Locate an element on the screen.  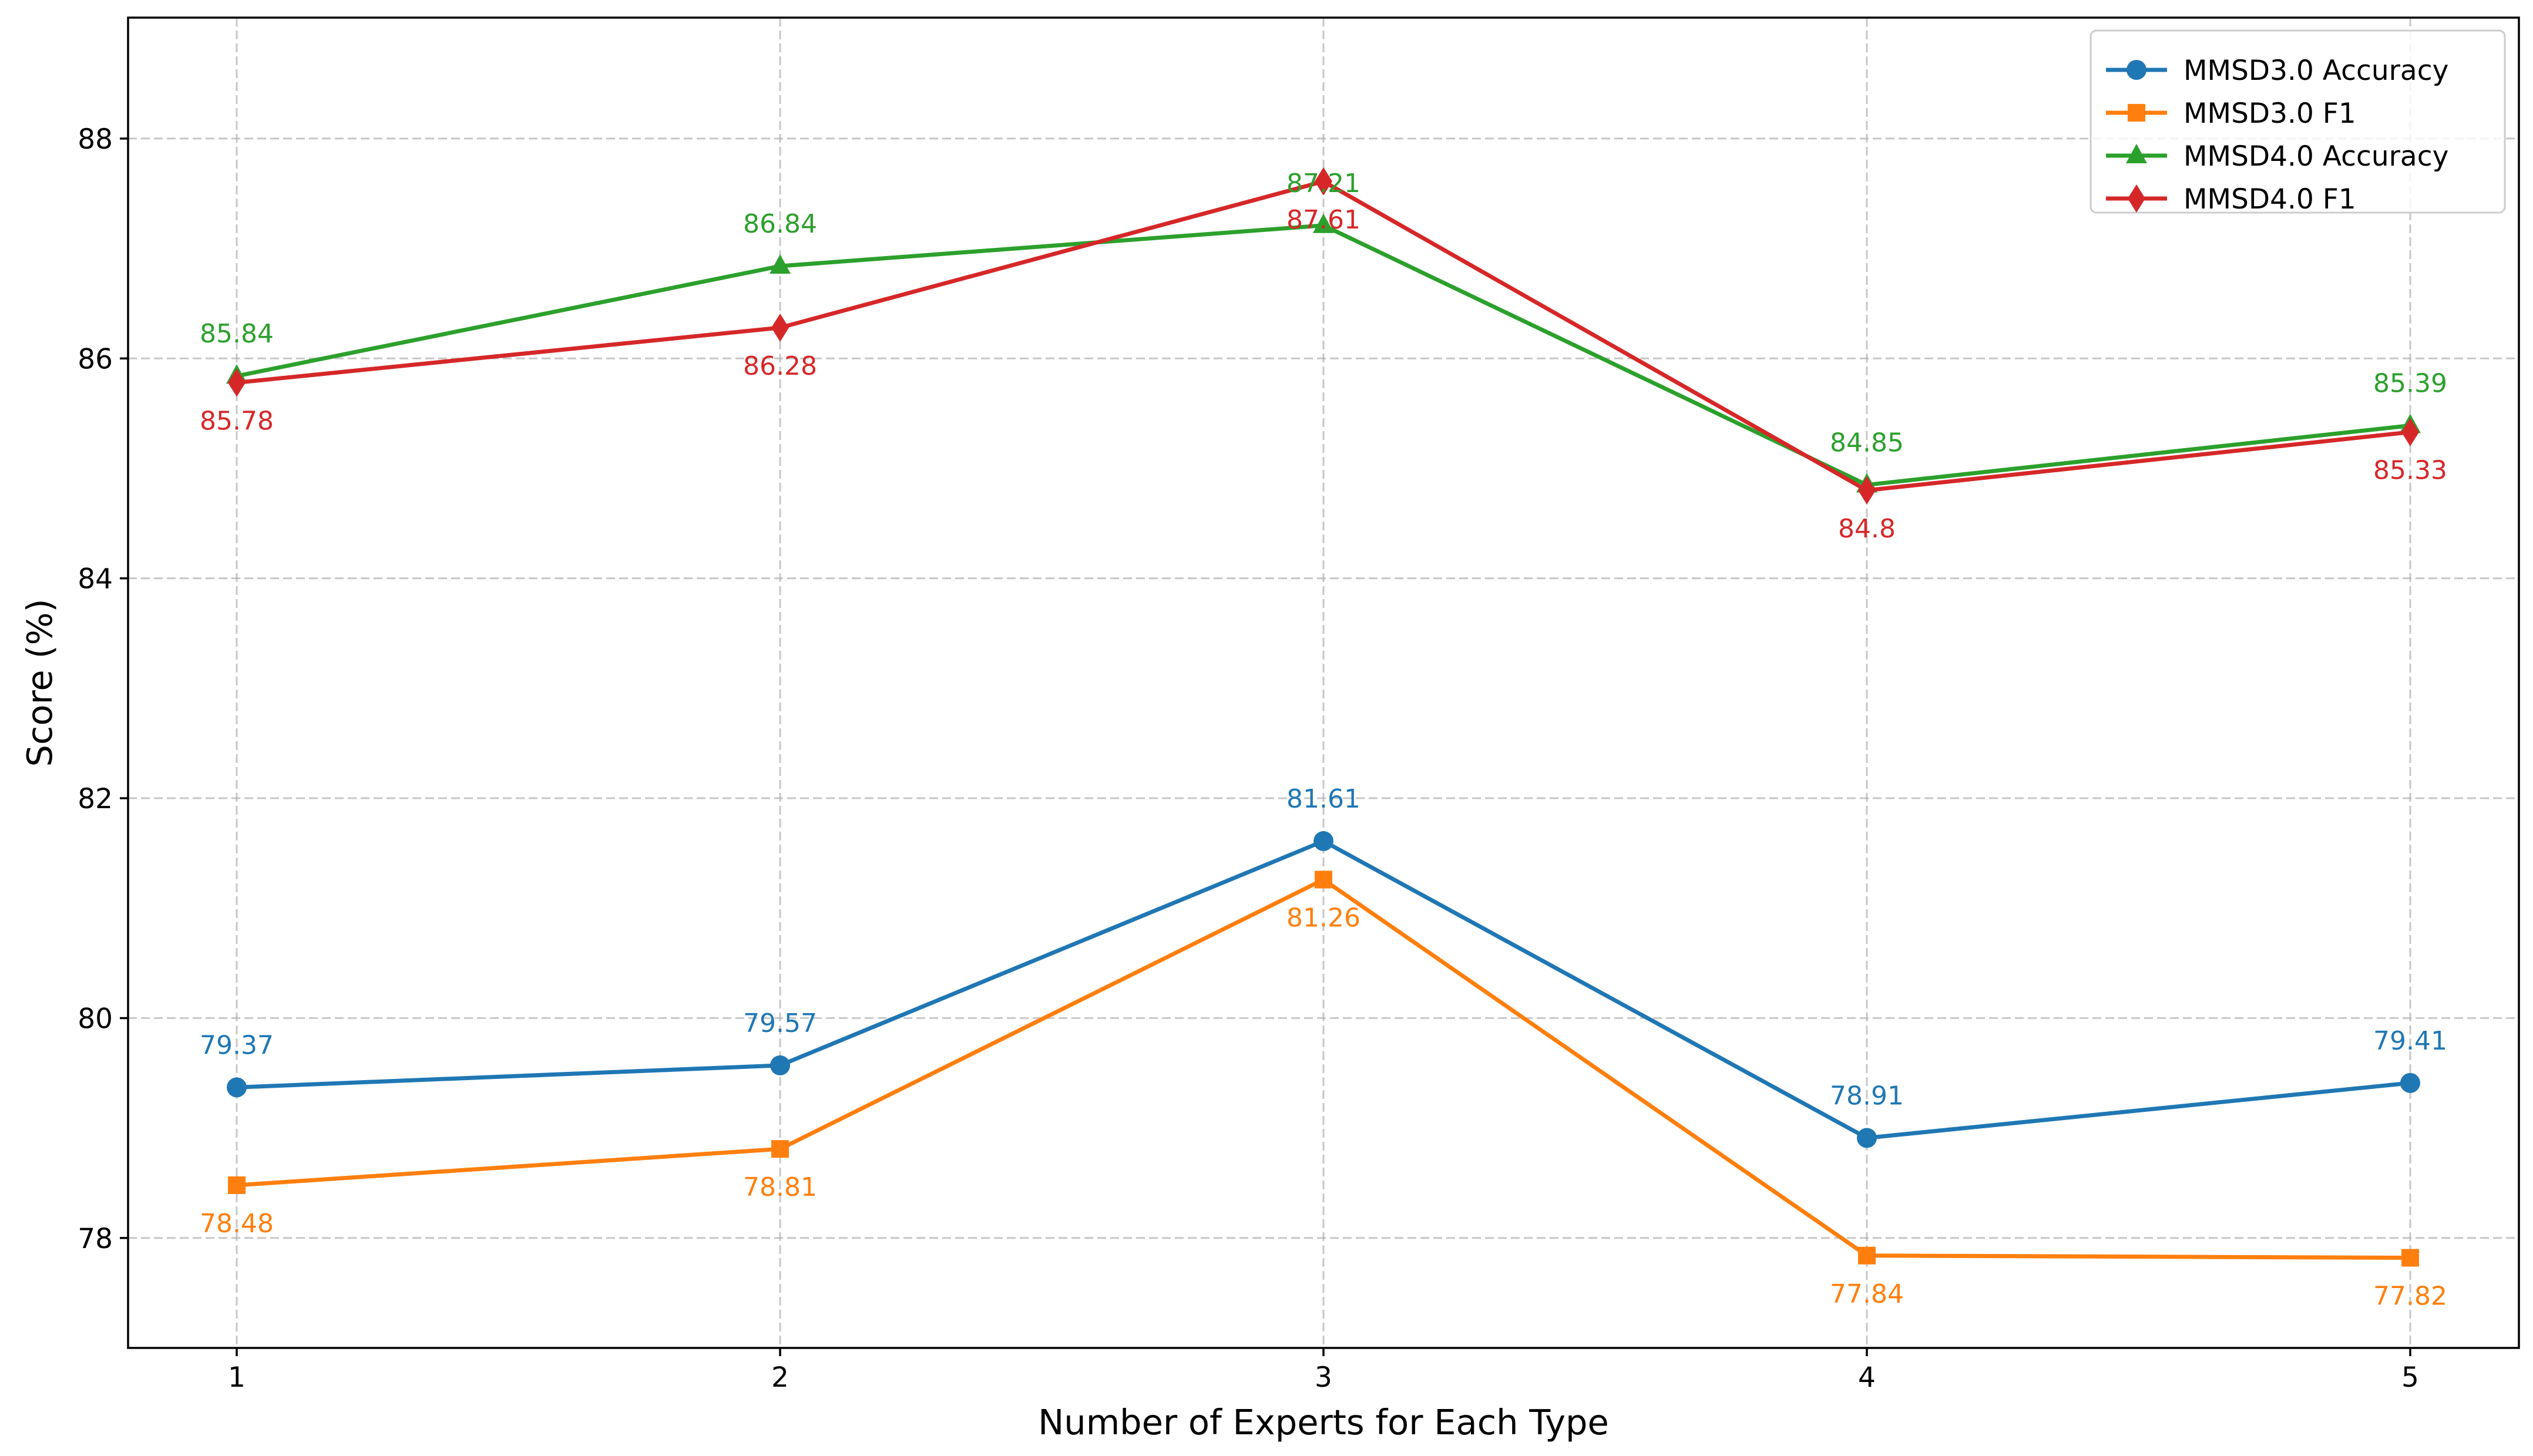
x-tick-label: 5 is located at coordinates (2410, 1377).